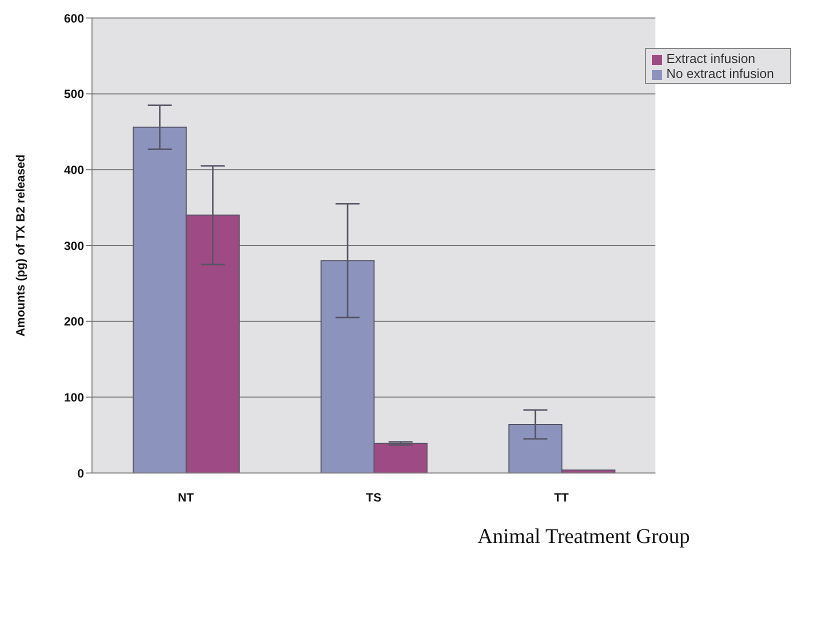 Image resolution: width=829 pixels, height=621 pixels. What do you see at coordinates (74, 94) in the screenshot?
I see `y-tick-label: 500` at bounding box center [74, 94].